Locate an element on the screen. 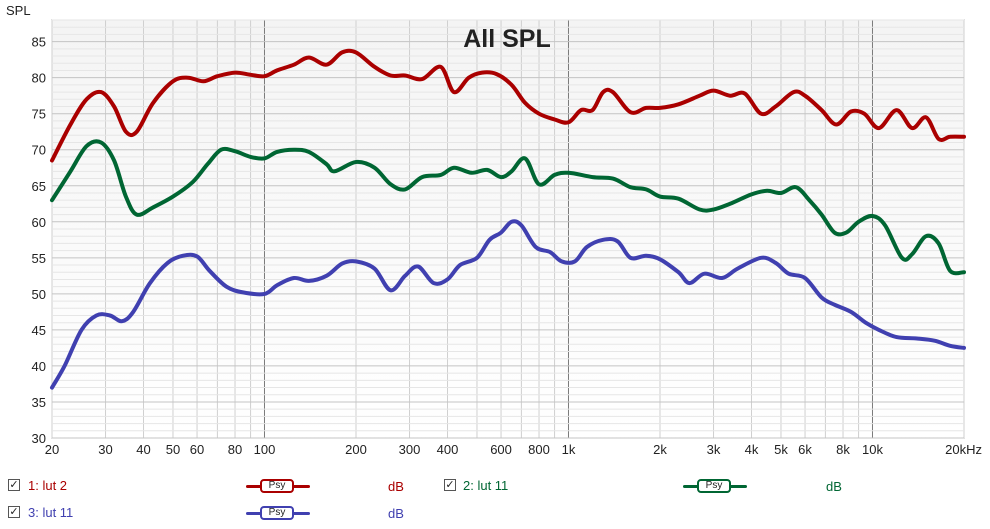  x-tick-label: 5k is located at coordinates (781, 449).